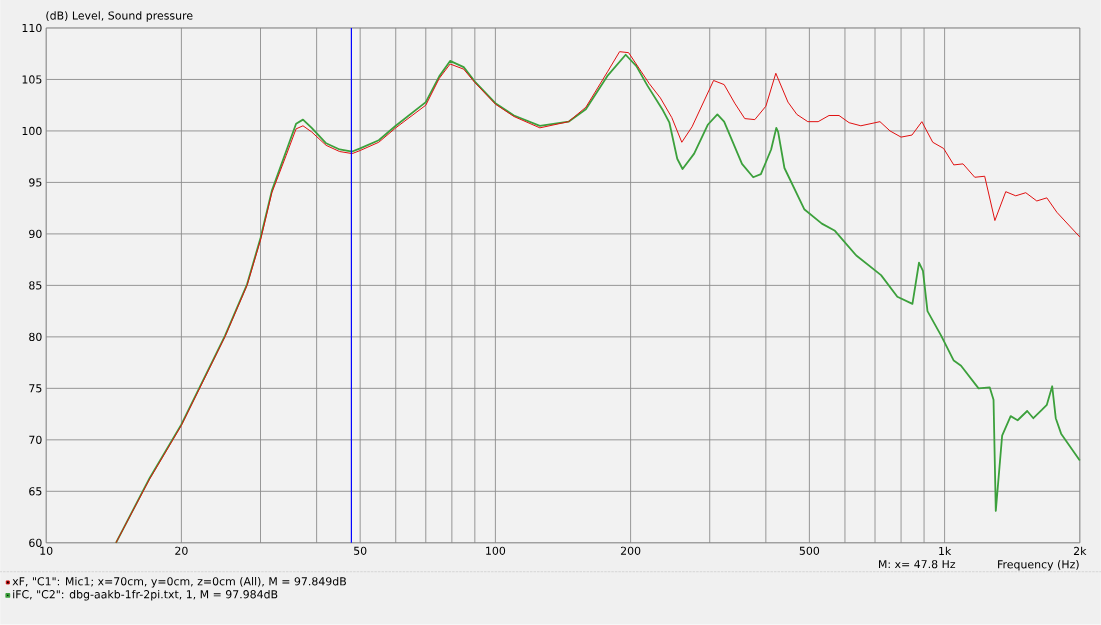 Image resolution: width=1101 pixels, height=625 pixels. I want to click on x-tick-label: 500, so click(809, 551).